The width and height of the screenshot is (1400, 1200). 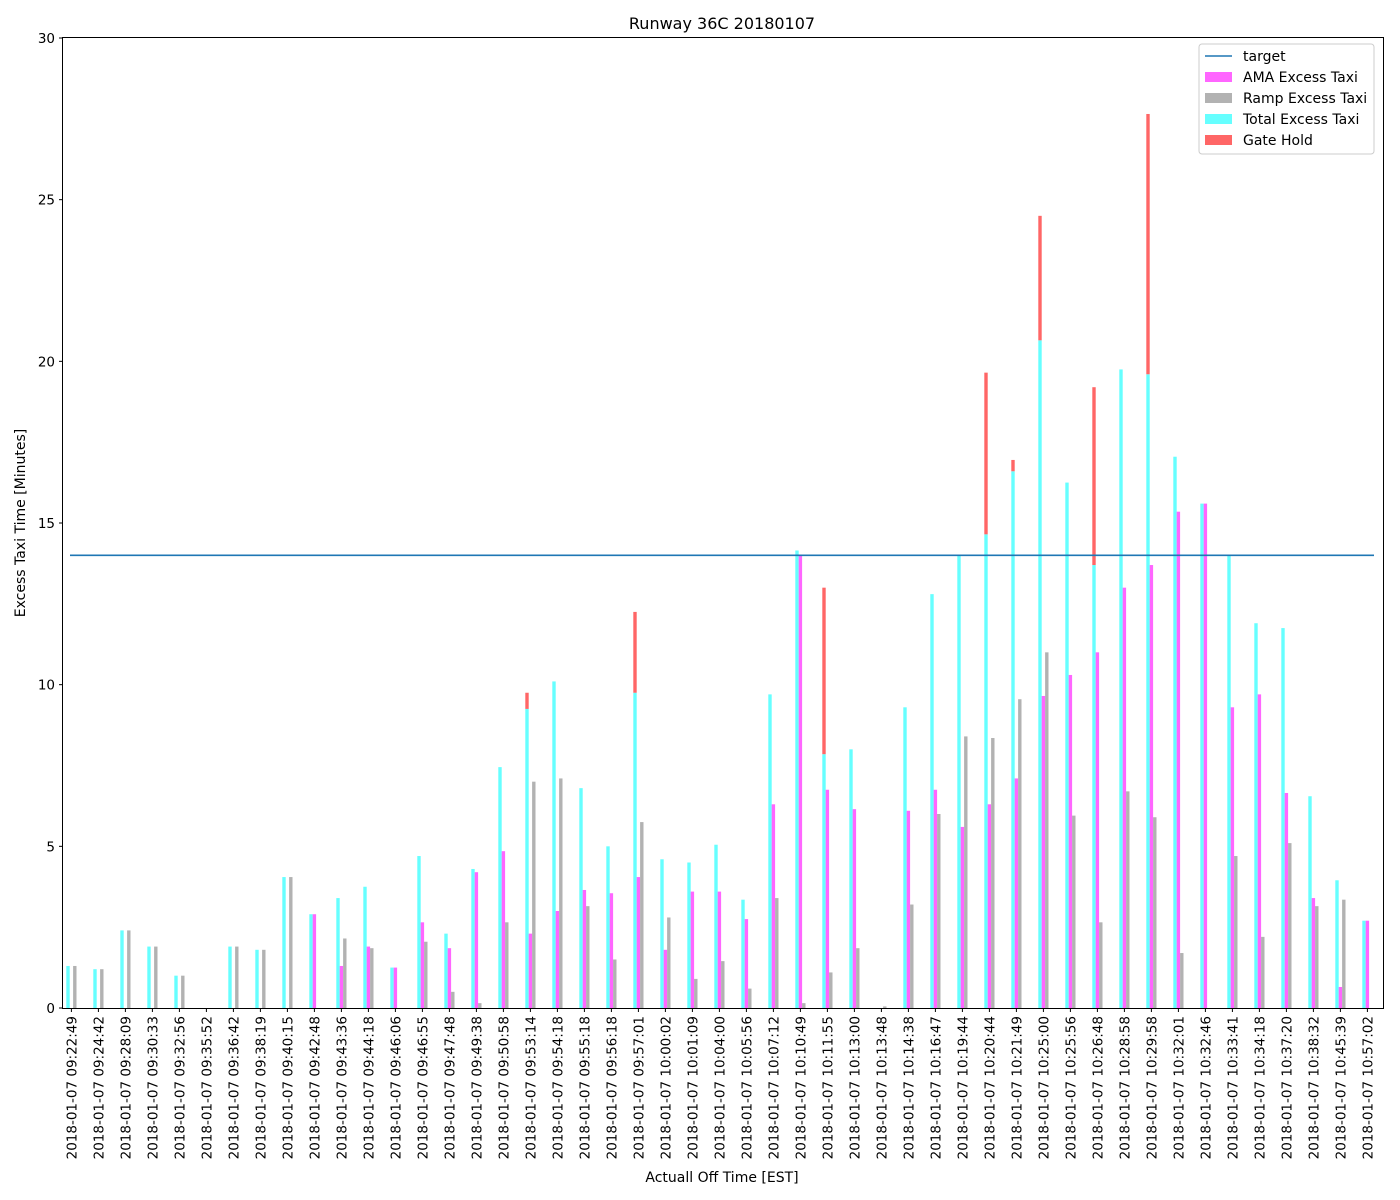 I want to click on x-tick-label: 2018-01-07 10:32:46, so click(x=1206, y=1087).